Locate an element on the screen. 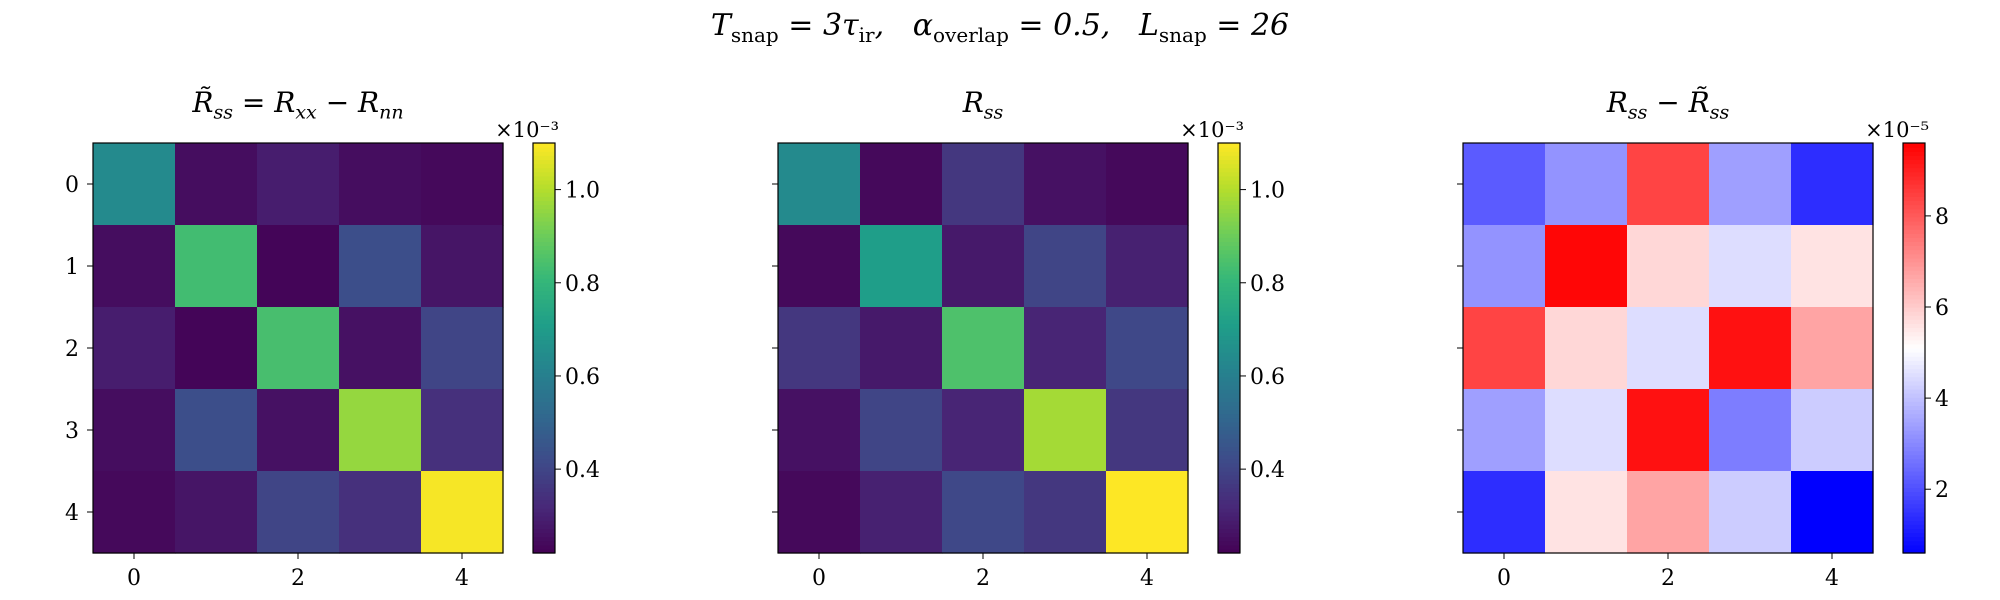 This screenshot has height=600, width=2000. heatmap-cell-r1-c2 is located at coordinates (298, 266).